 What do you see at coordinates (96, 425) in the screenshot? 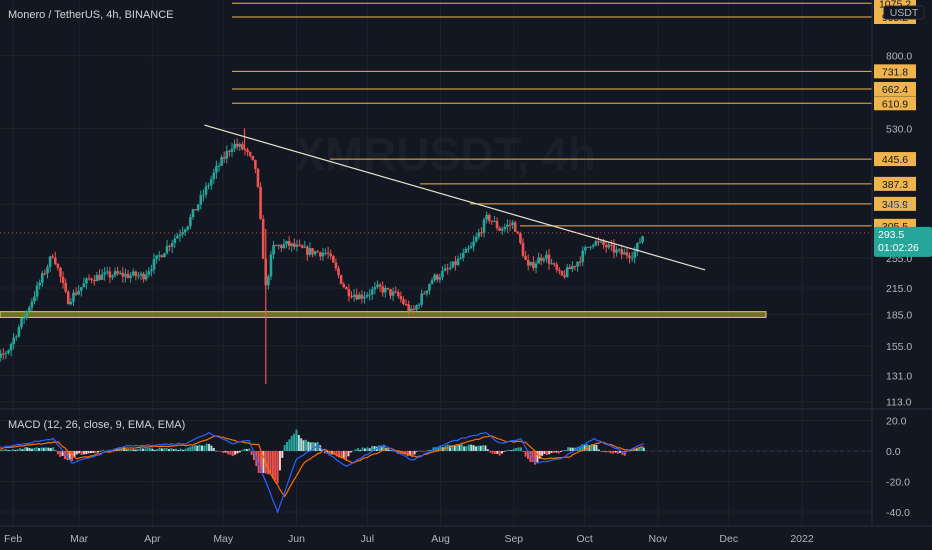
I see `macd-title: MACD (12, 26, close, 9, EMA, EMA)` at bounding box center [96, 425].